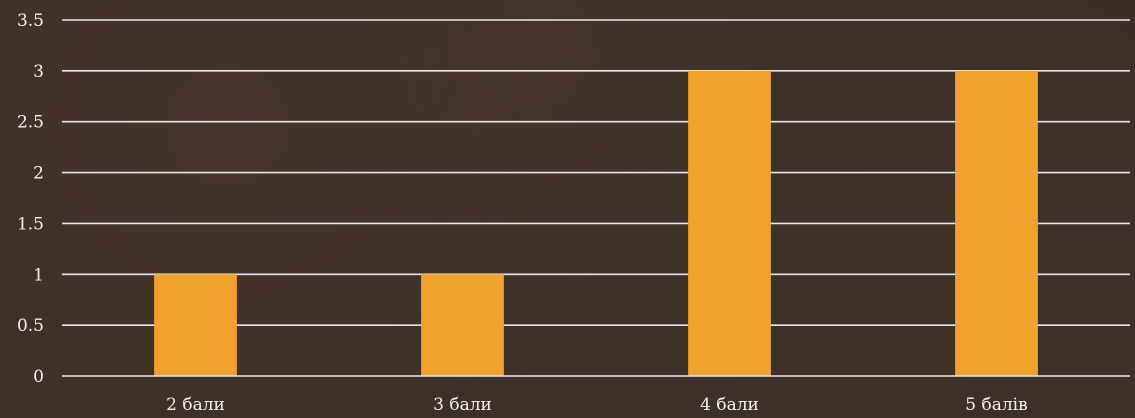  I want to click on x-tick-label: 5 балів, so click(996, 405).